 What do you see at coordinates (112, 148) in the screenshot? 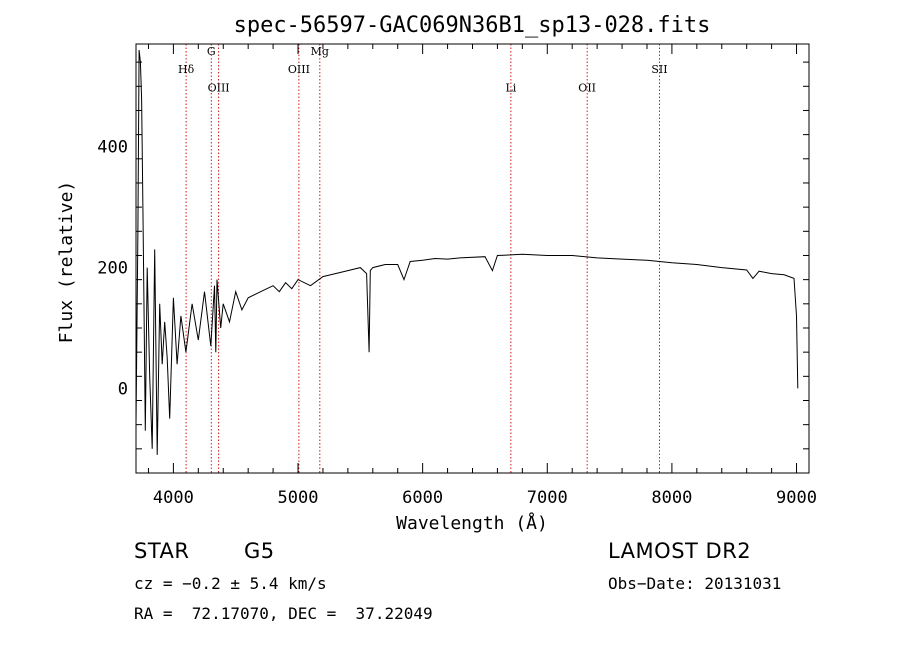
I see `y-tick-label: 400` at bounding box center [112, 148].